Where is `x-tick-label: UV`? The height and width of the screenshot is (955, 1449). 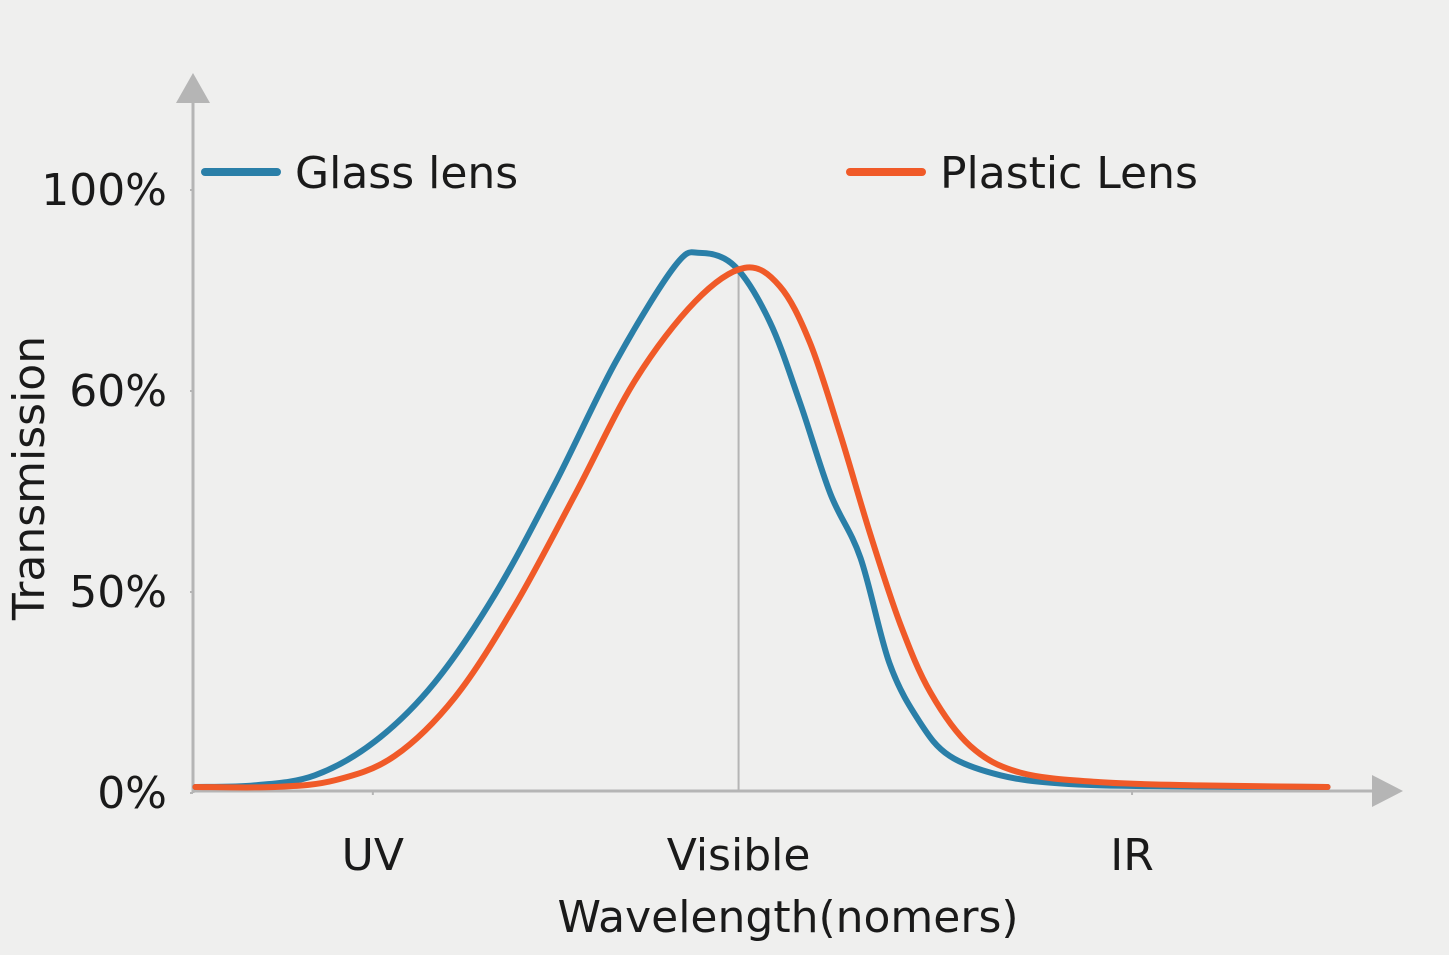 x-tick-label: UV is located at coordinates (373, 855).